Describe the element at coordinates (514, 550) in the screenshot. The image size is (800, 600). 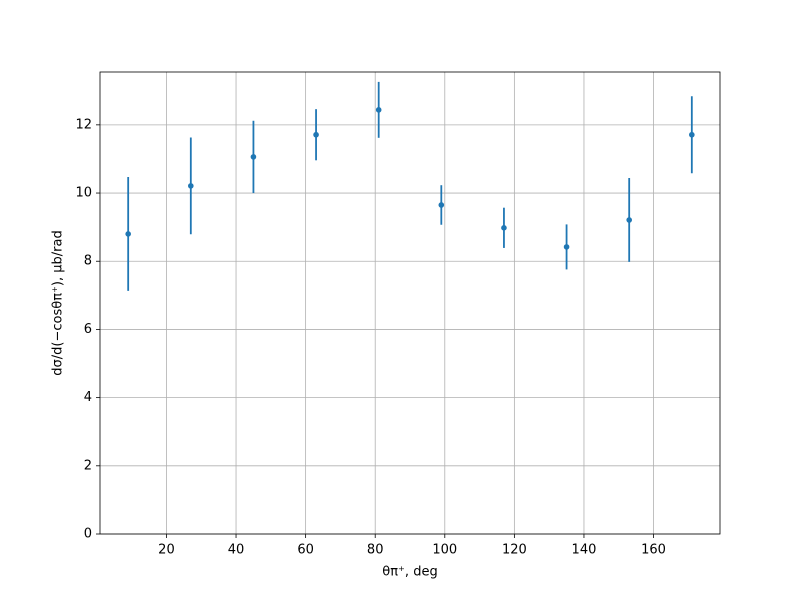
I see `x-tick-label: 120` at that location.